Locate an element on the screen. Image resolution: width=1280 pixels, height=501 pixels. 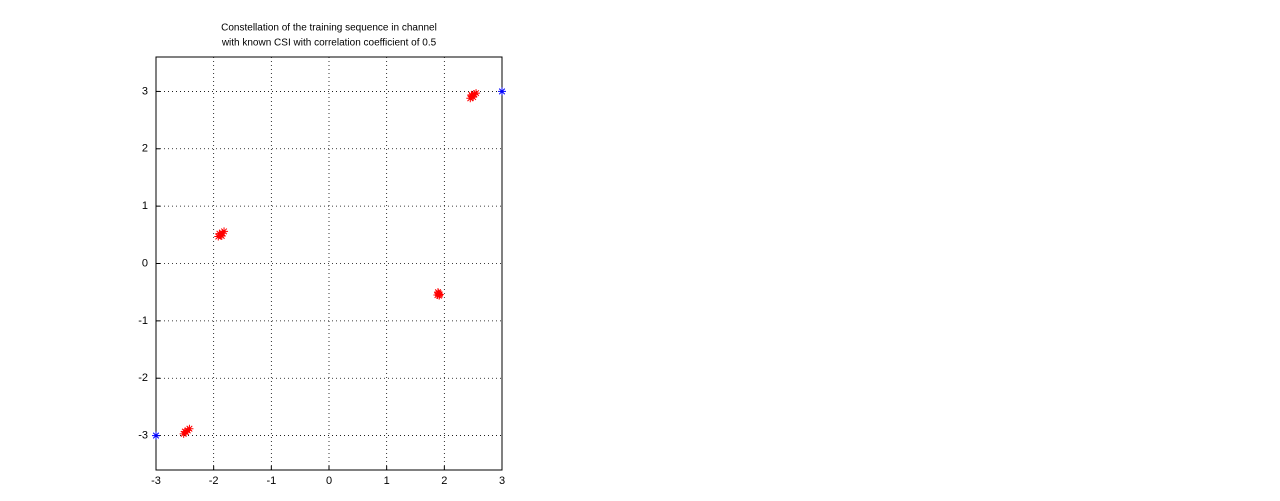
y-tick-label: 0 is located at coordinates (145, 263).